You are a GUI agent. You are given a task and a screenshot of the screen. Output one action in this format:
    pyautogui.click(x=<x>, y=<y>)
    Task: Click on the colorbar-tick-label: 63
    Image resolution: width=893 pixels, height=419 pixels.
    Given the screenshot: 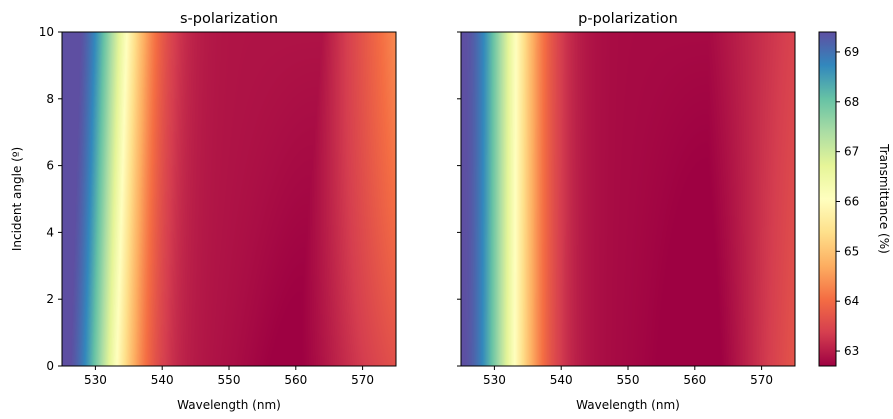 What is the action you would take?
    pyautogui.click(x=851, y=351)
    